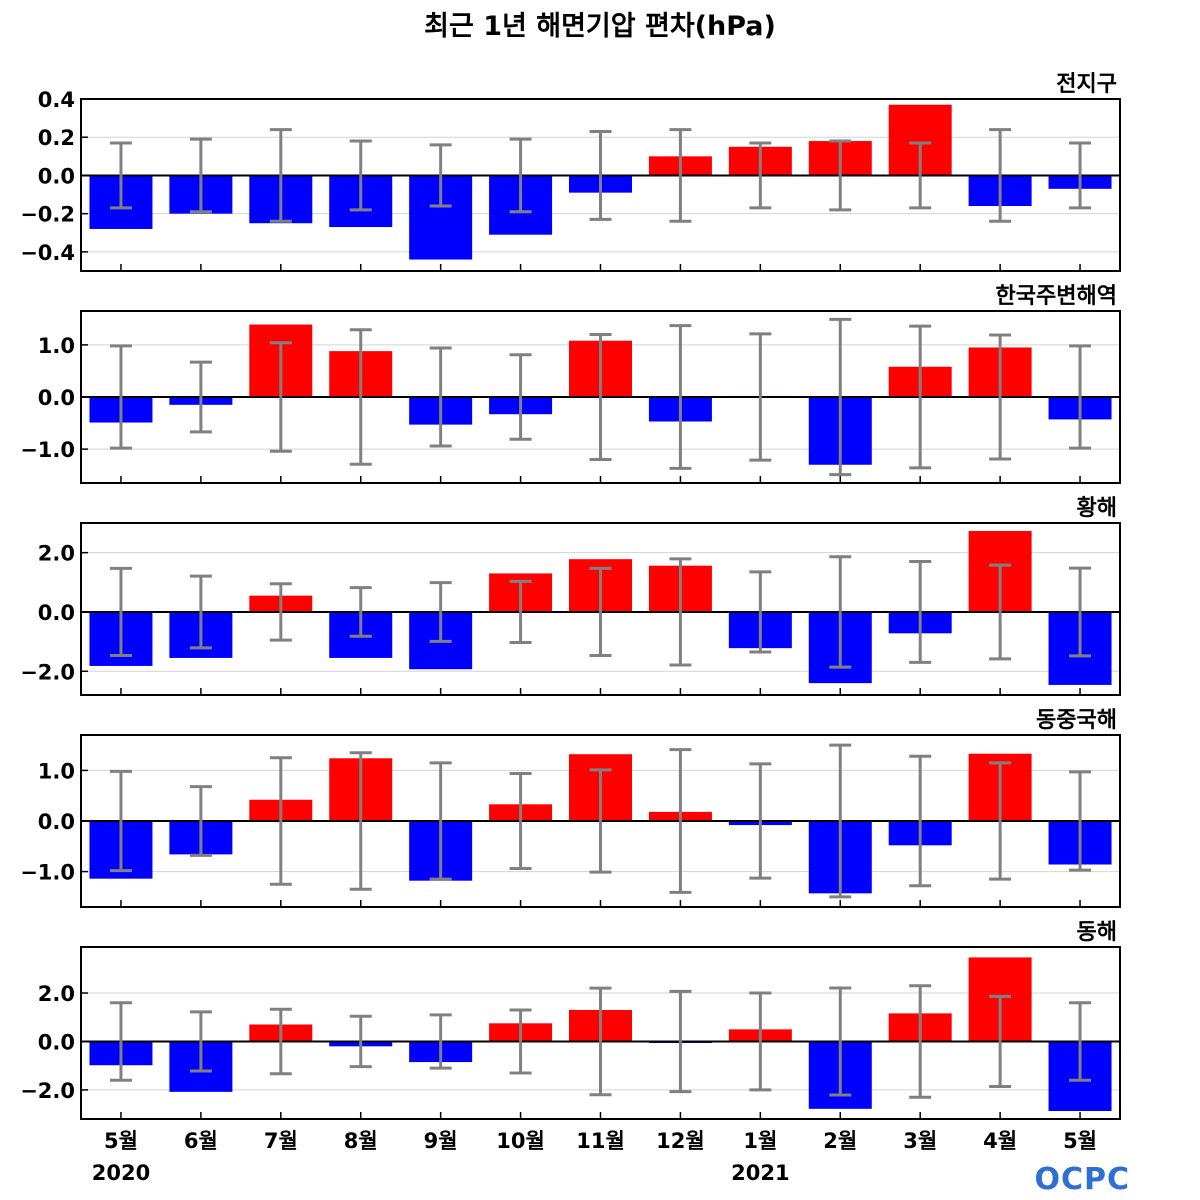 The image size is (1200, 1200). What do you see at coordinates (1000, 1141) in the screenshot?
I see `x-tick-label: 4월` at bounding box center [1000, 1141].